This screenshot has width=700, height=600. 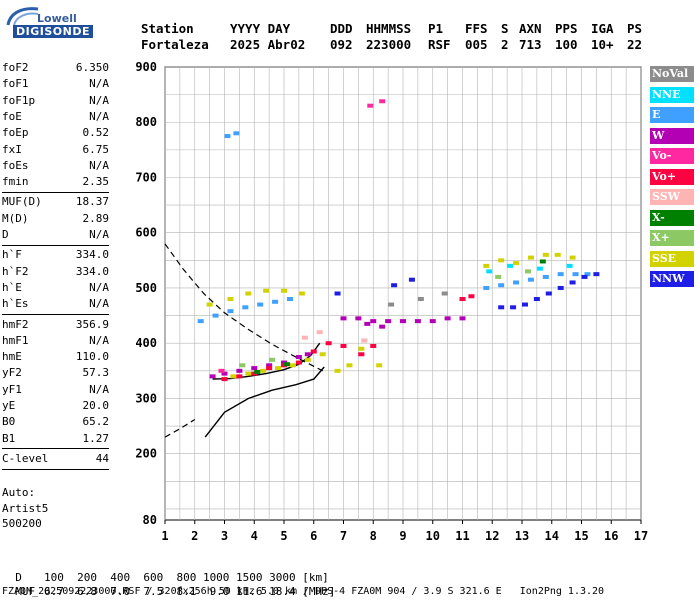 I want to click on header-col-value: RSF, so click(x=439, y=44).